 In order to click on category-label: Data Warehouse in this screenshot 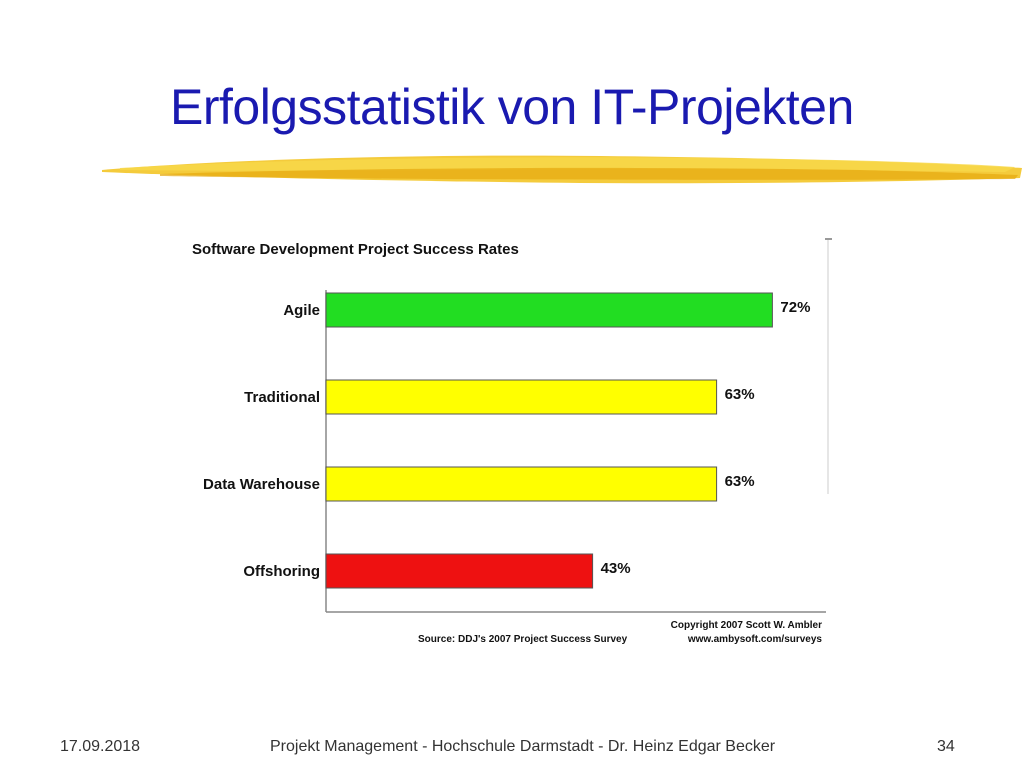, I will do `click(261, 484)`.